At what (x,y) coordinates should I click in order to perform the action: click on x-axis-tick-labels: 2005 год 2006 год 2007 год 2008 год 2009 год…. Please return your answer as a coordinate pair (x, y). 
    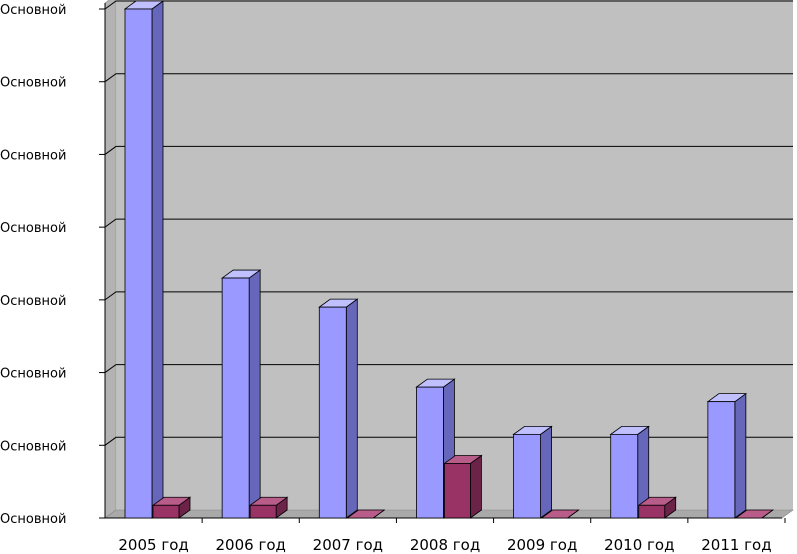
    Looking at the image, I should click on (452, 536).